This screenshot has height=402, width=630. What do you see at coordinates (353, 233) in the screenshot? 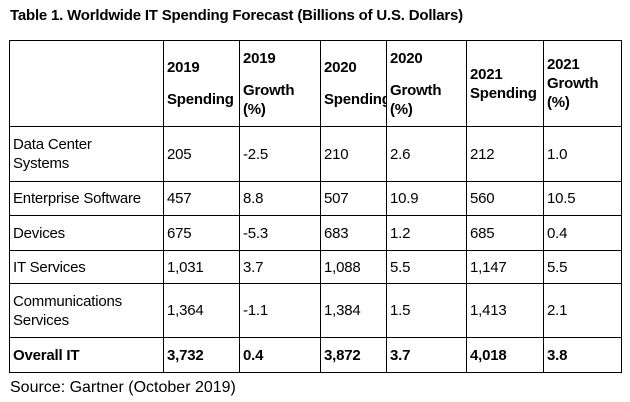
I see `data-cell: 683` at bounding box center [353, 233].